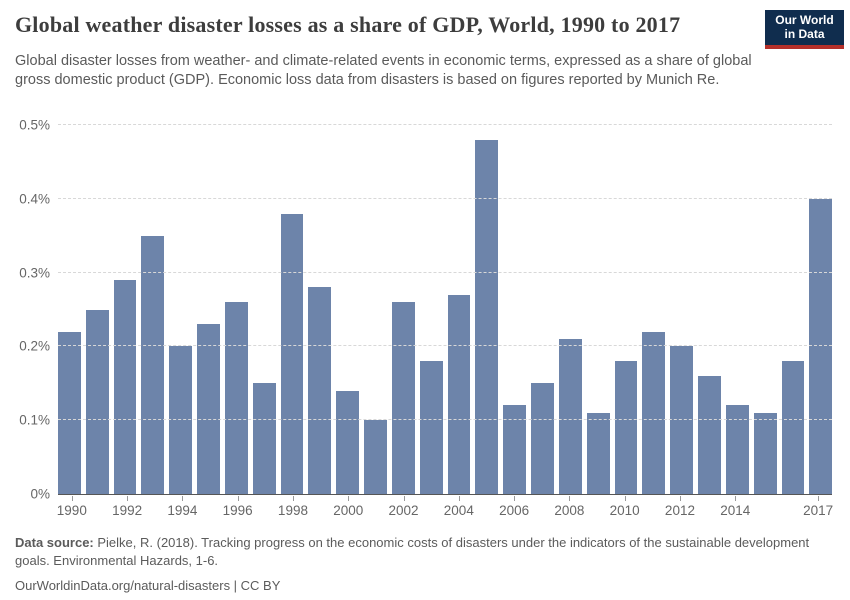 This screenshot has width=850, height=600. Describe the element at coordinates (403, 510) in the screenshot. I see `x-axis-label-2002: 2002` at that location.